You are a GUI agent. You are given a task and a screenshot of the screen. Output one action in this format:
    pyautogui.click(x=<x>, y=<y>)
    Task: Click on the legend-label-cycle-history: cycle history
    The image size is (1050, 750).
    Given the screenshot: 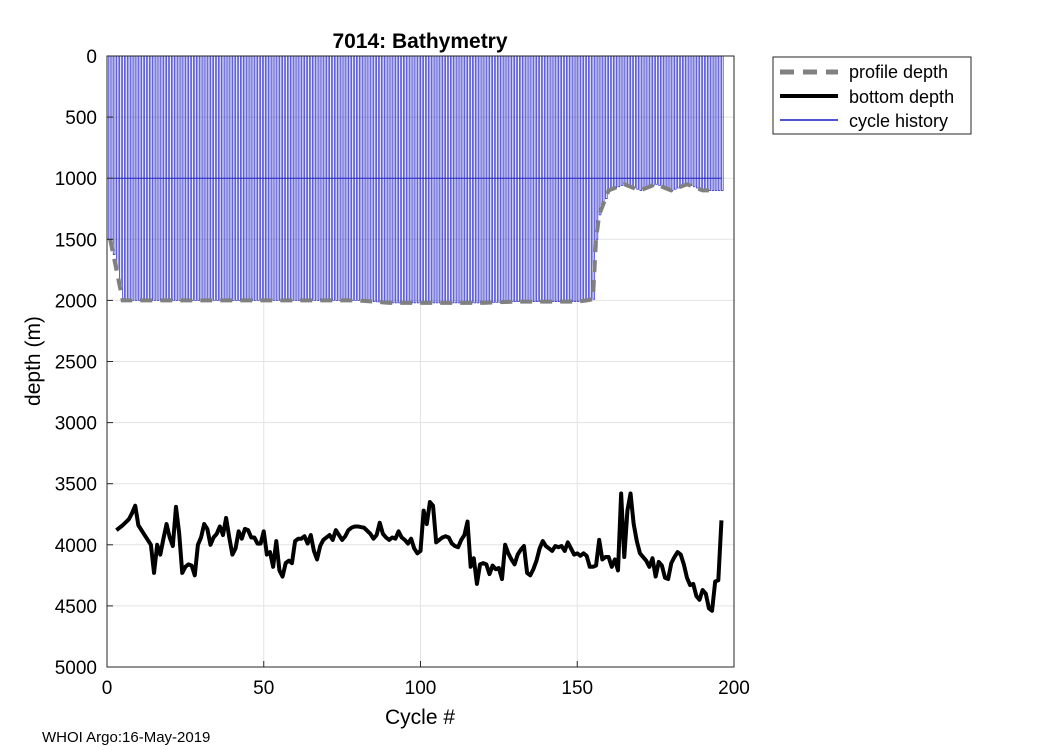 What is the action you would take?
    pyautogui.click(x=898, y=121)
    